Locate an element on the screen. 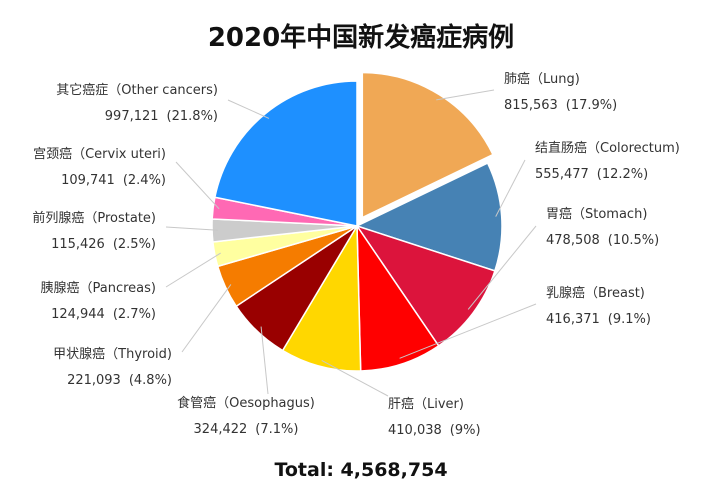 This screenshot has height=496, width=722. slice-label: 乳腺癌（Breast) 416,371 (9.1%) is located at coordinates (598, 306).